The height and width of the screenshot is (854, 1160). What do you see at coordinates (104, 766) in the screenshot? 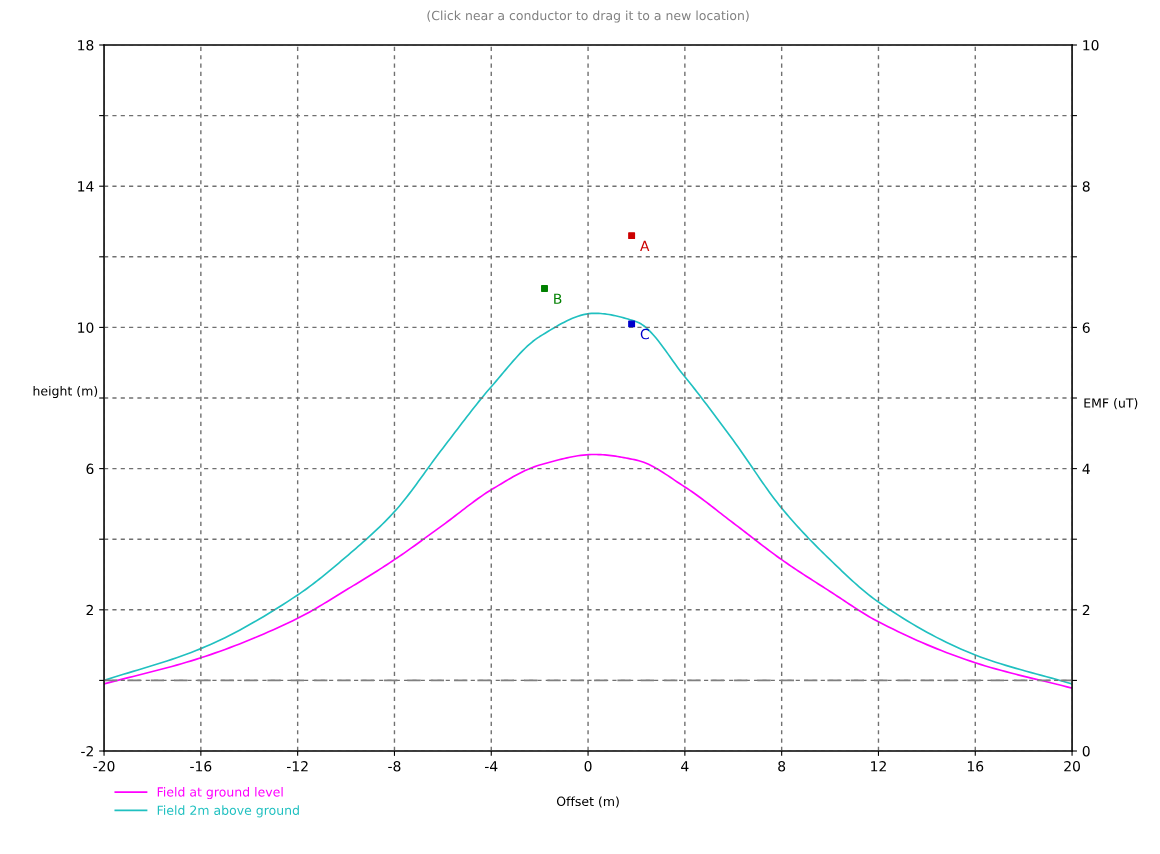
I see `x-tick-label: -20` at bounding box center [104, 766].